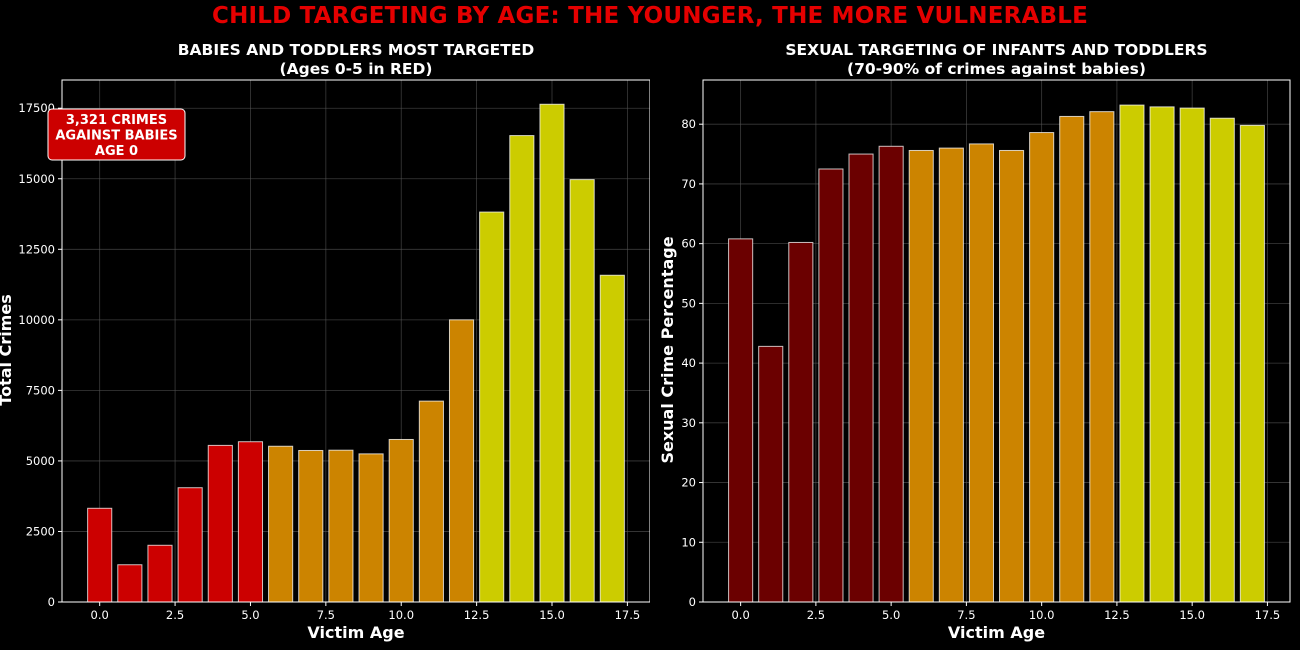  I want to click on y-tick-label: 40, so click(688, 363).